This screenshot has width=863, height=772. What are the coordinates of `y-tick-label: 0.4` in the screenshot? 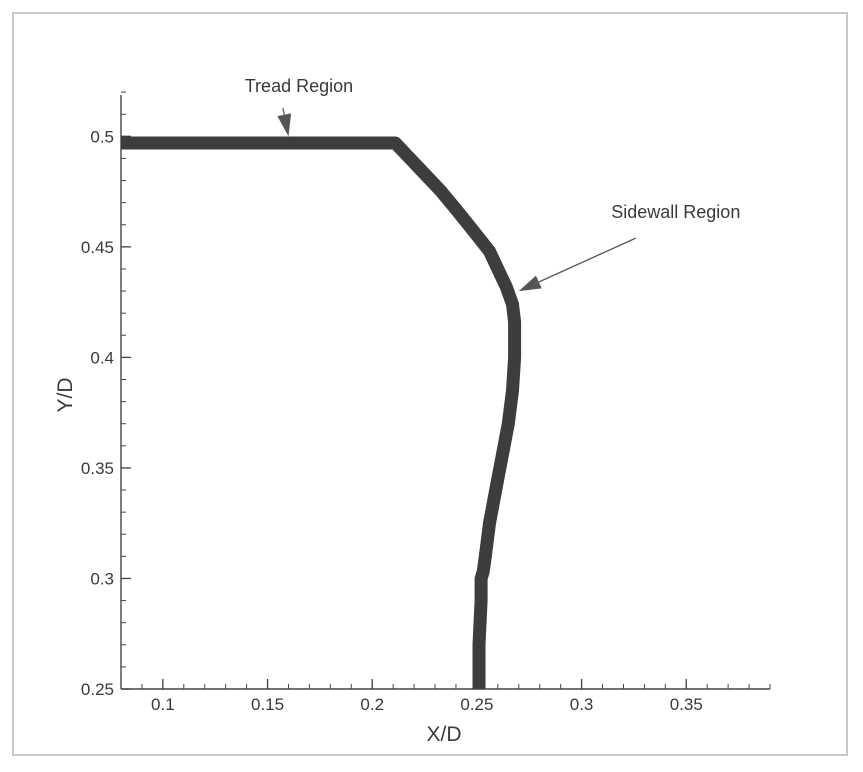 It's located at (102, 357).